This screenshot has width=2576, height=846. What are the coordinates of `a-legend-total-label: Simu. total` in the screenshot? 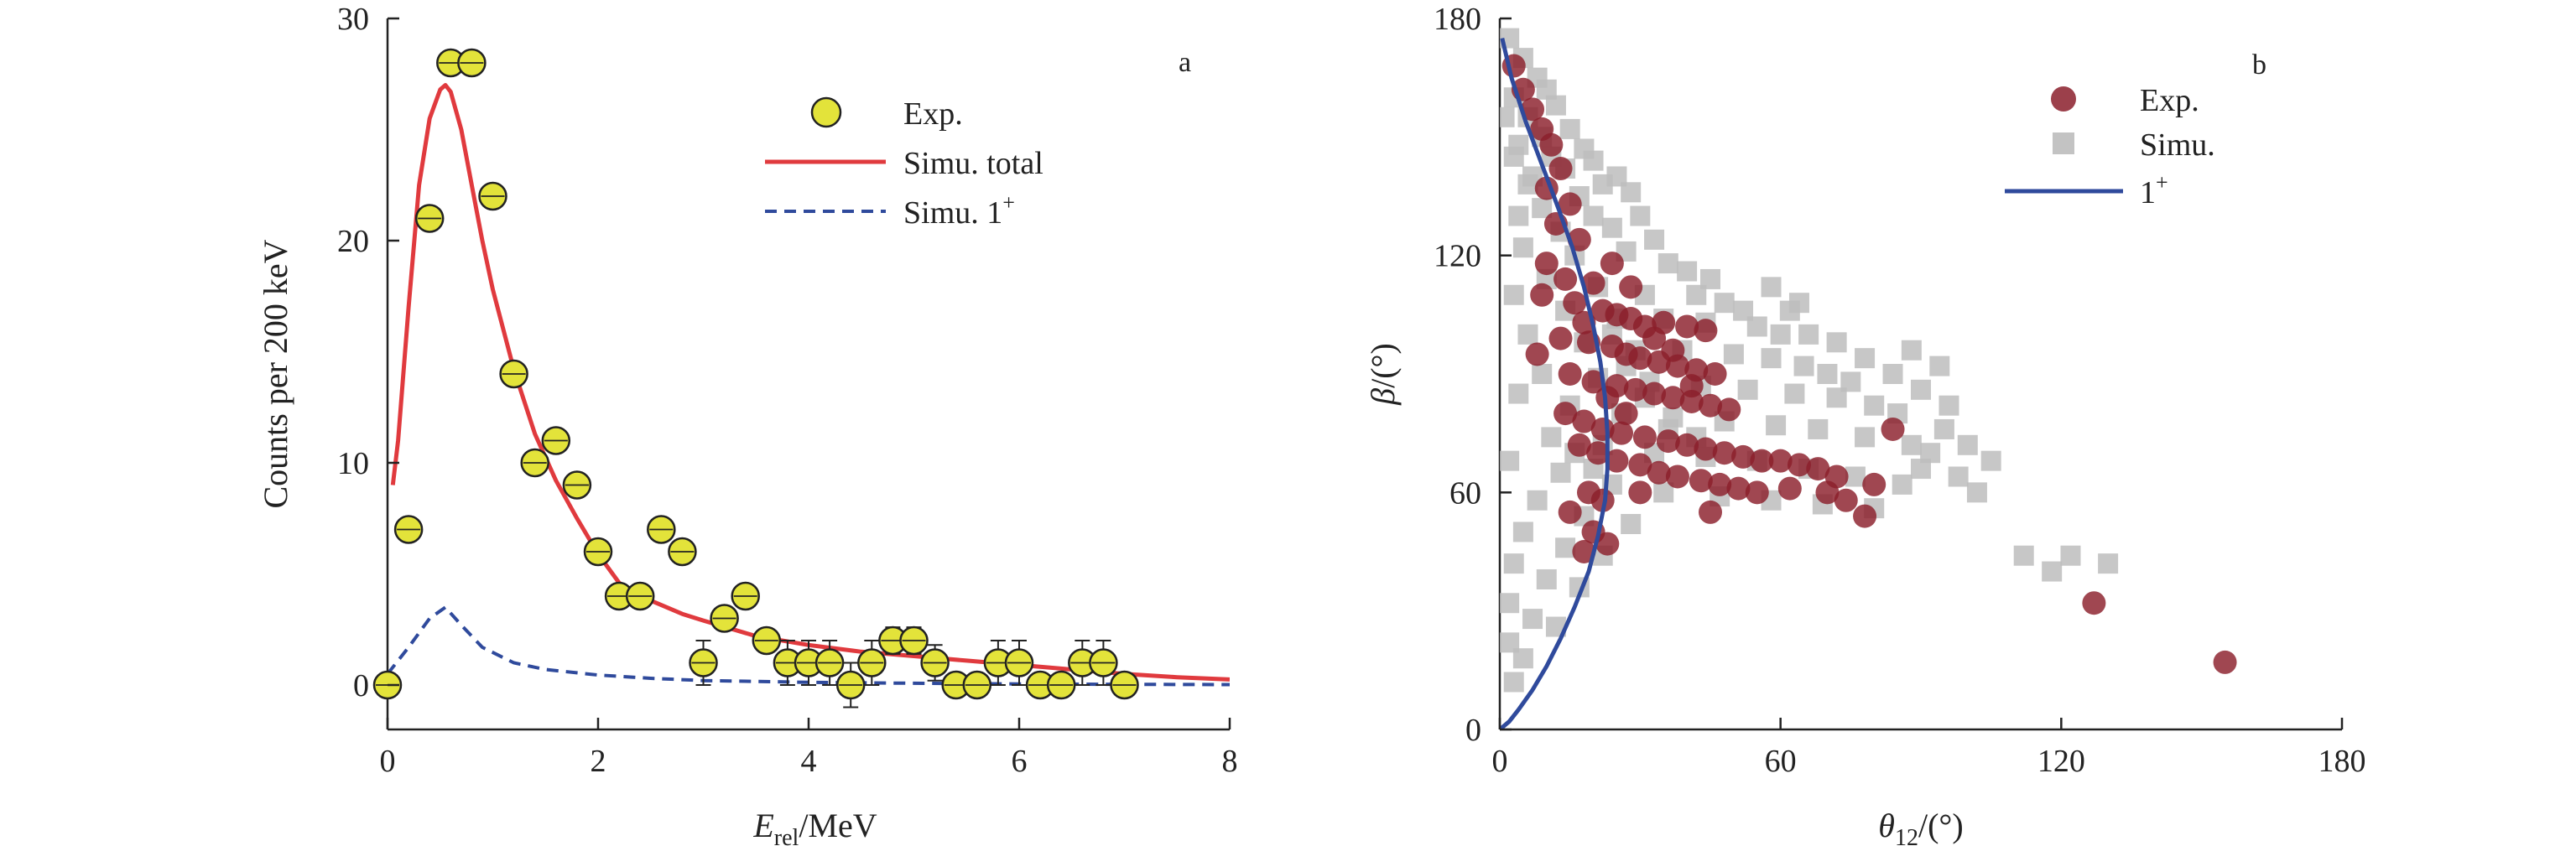 It's located at (973, 163).